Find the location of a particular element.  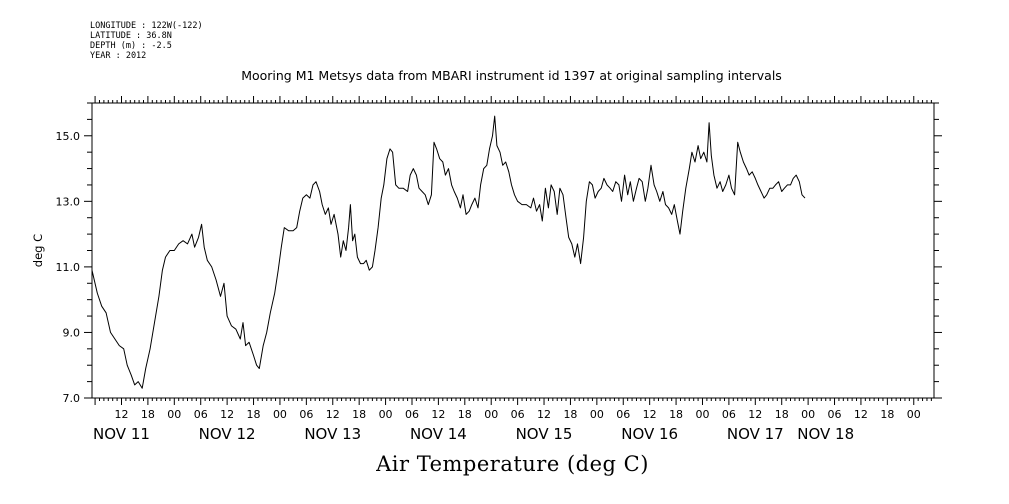

y-tick-label: 7.0 is located at coordinates (72, 398).